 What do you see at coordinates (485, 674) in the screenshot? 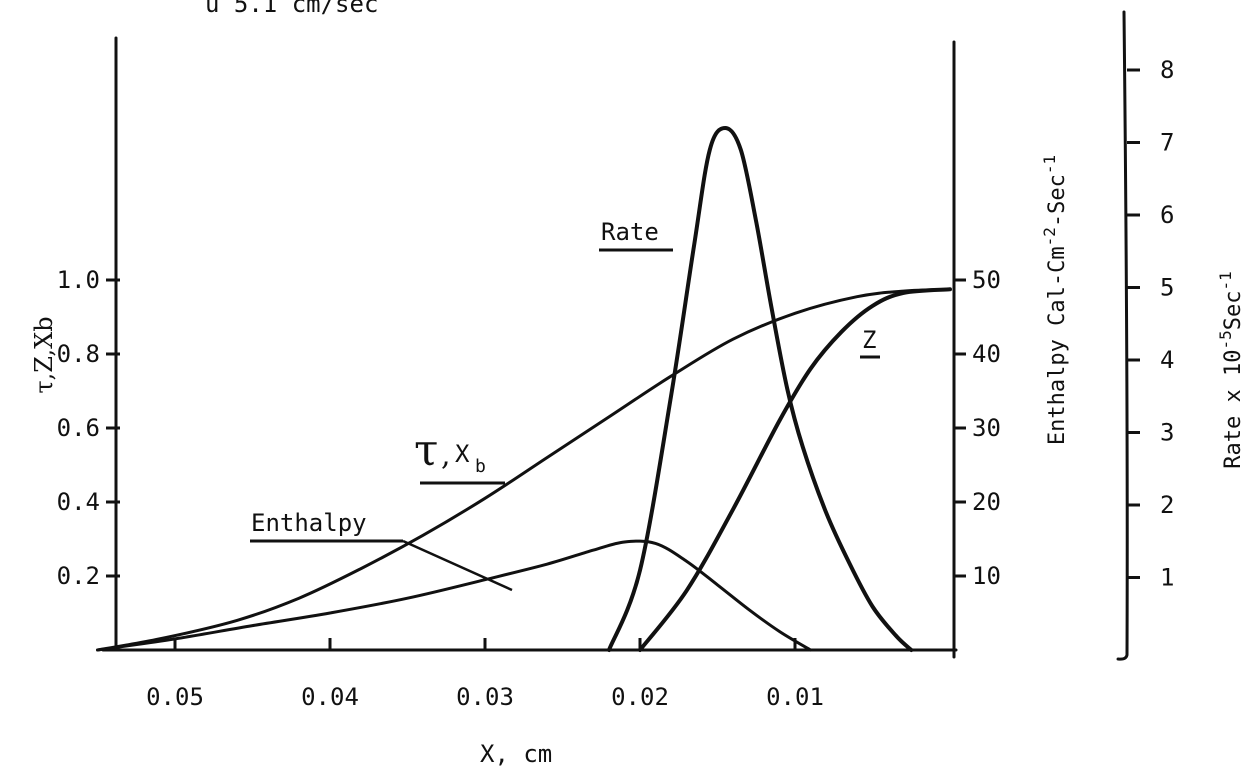
I see `x-axis-ticks: 0.05 0.04 0.03 0.02 0.01` at bounding box center [485, 674].